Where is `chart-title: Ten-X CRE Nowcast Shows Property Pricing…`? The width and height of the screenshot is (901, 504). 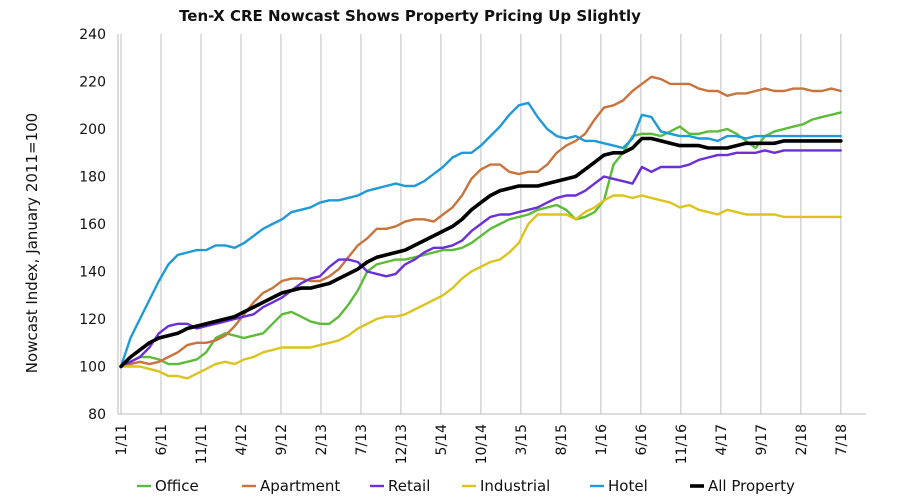
chart-title: Ten-X CRE Nowcast Shows Property Pricing… is located at coordinates (410, 16).